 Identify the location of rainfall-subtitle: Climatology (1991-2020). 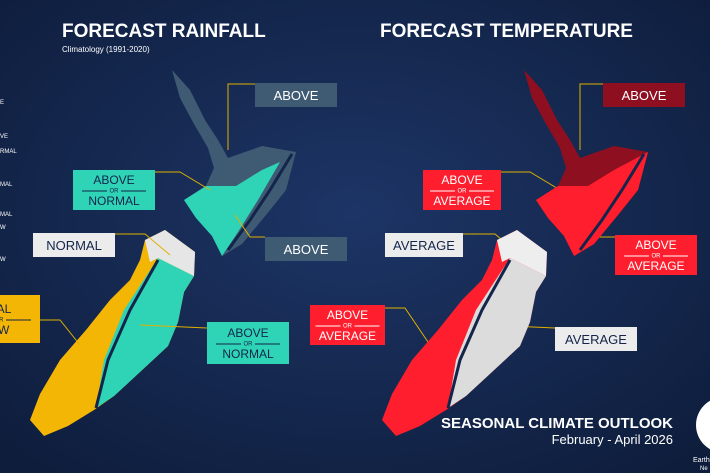
(106, 49).